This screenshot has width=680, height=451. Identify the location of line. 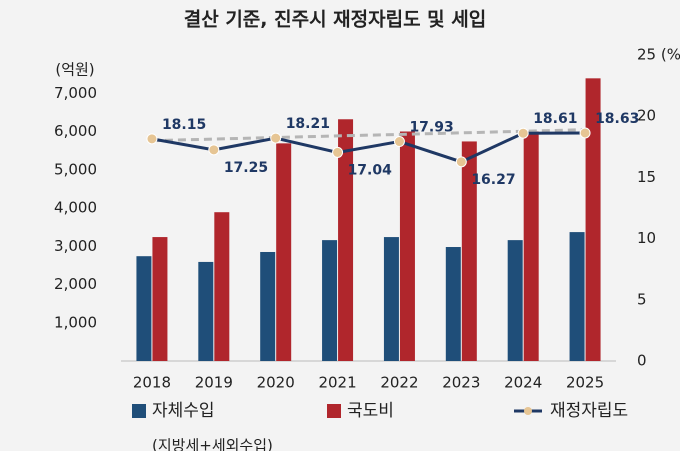
(368, 147).